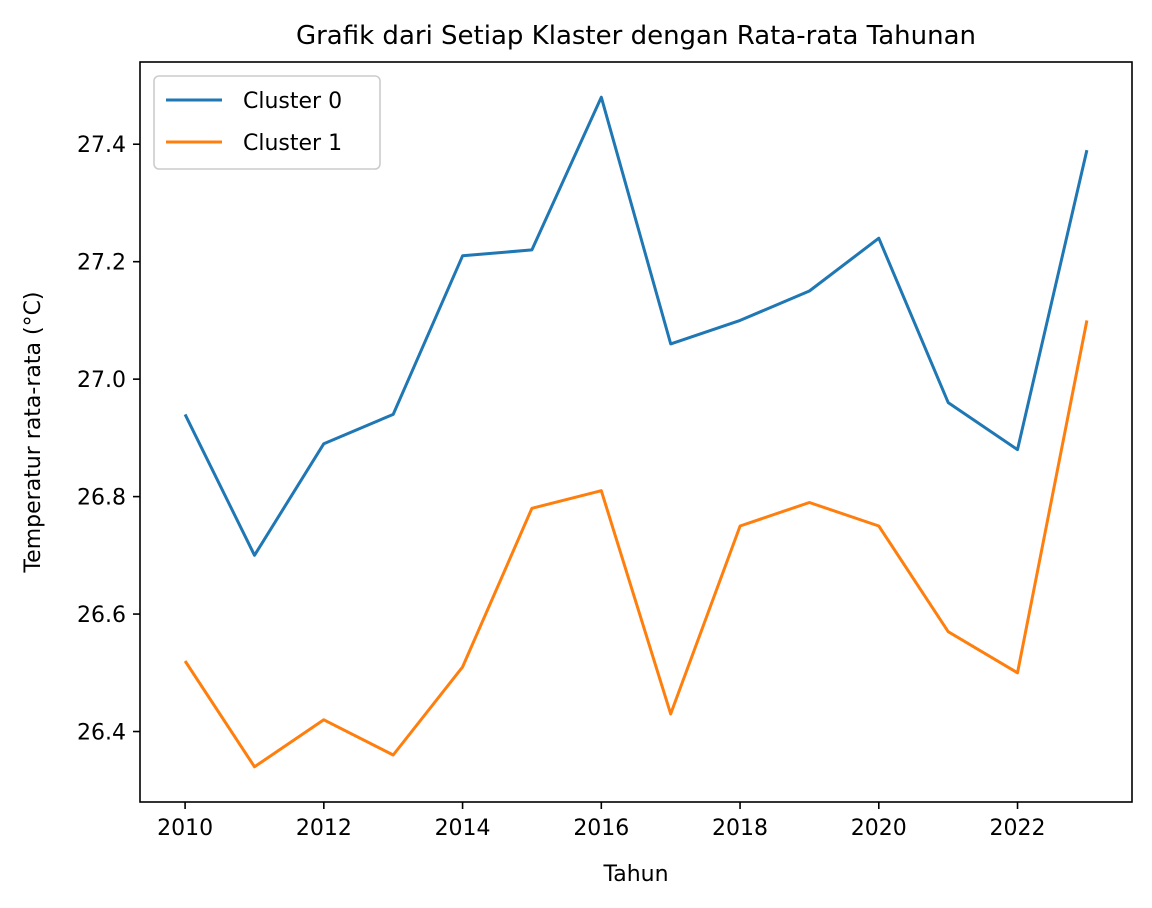 This screenshot has width=1152, height=908. I want to click on x-tick-label: 2016, so click(601, 828).